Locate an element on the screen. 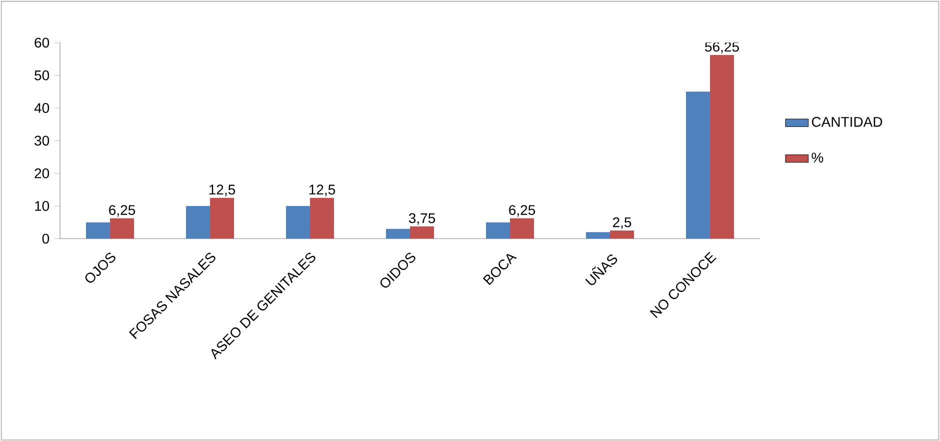 The height and width of the screenshot is (441, 940). legend-label: CANTIDAD is located at coordinates (847, 121).